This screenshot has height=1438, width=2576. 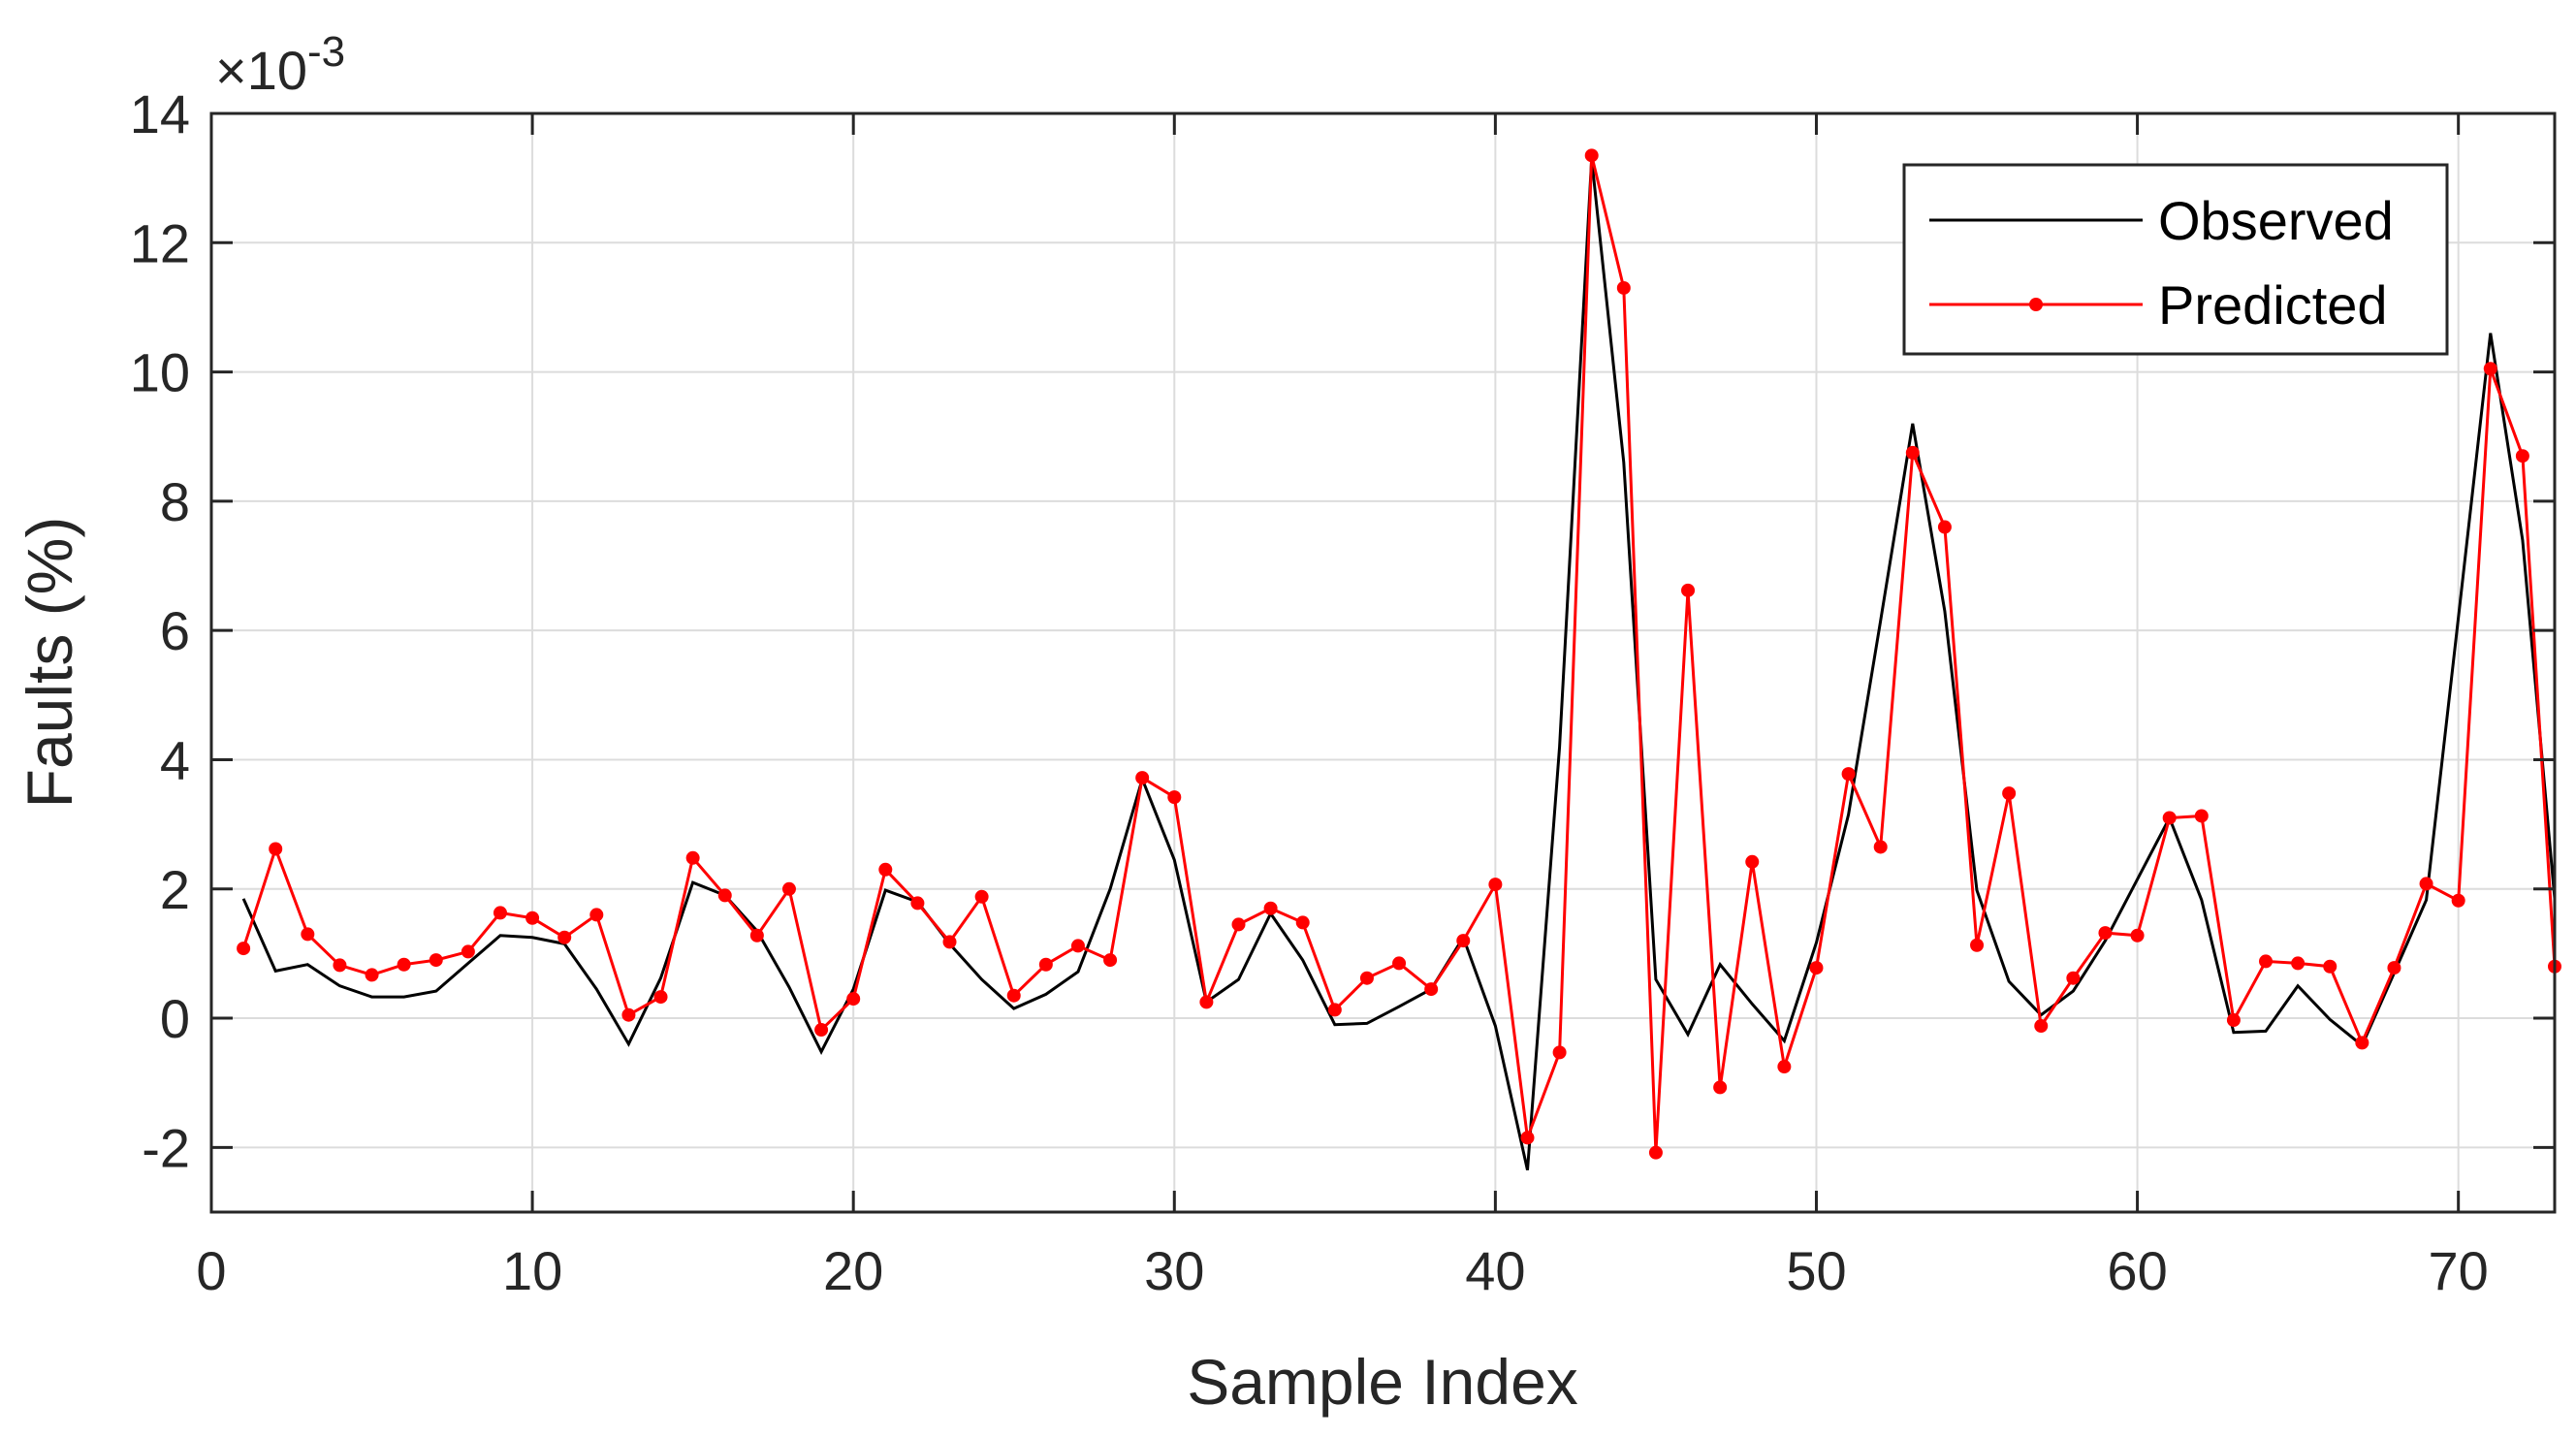 What do you see at coordinates (211, 1270) in the screenshot?
I see `x-tick-label: 0` at bounding box center [211, 1270].